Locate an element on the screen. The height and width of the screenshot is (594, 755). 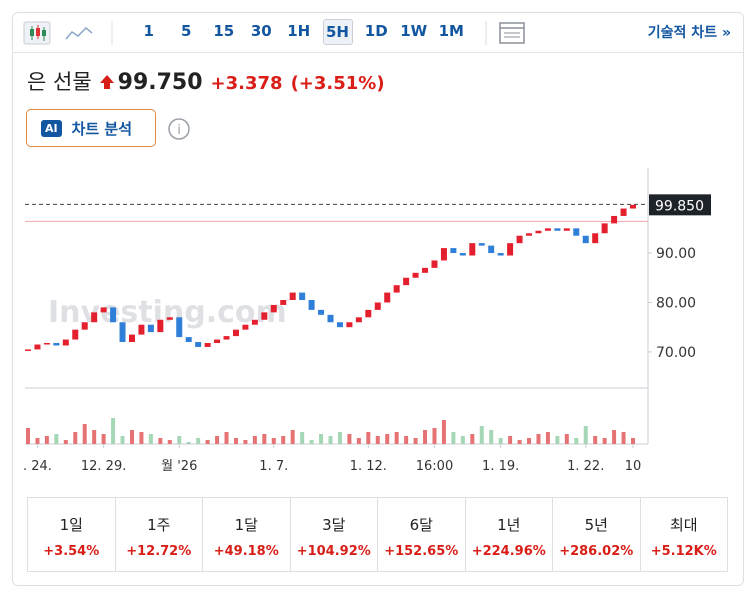
interval-button: 1W is located at coordinates (414, 31).